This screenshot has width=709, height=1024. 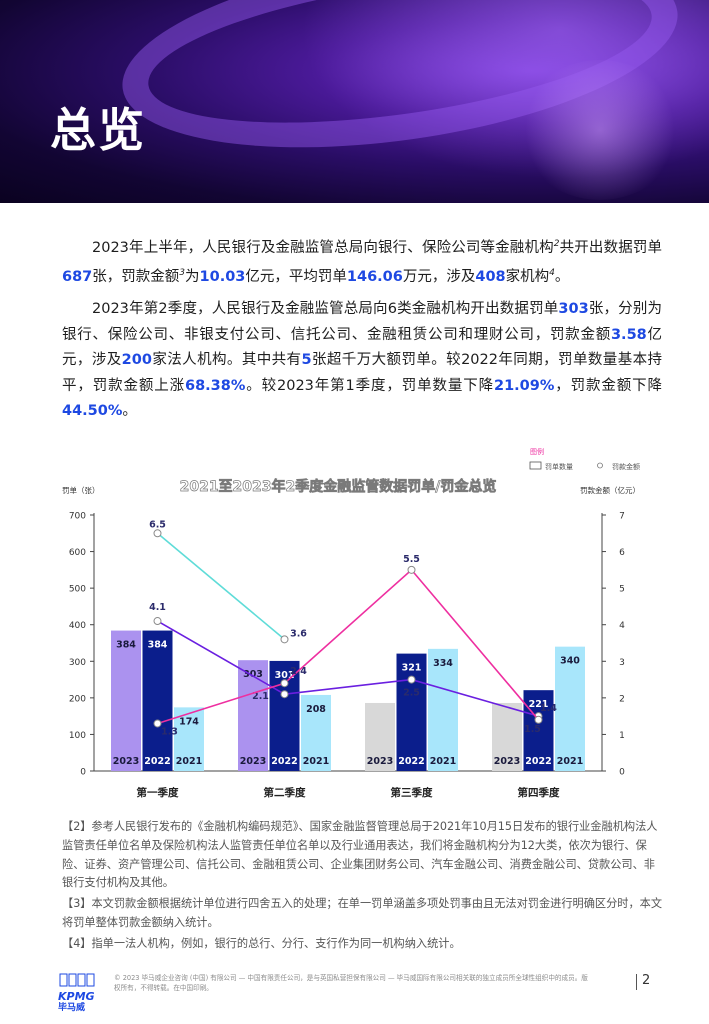 What do you see at coordinates (157, 607) in the screenshot?
I see `line-point-label: 4.1` at bounding box center [157, 607].